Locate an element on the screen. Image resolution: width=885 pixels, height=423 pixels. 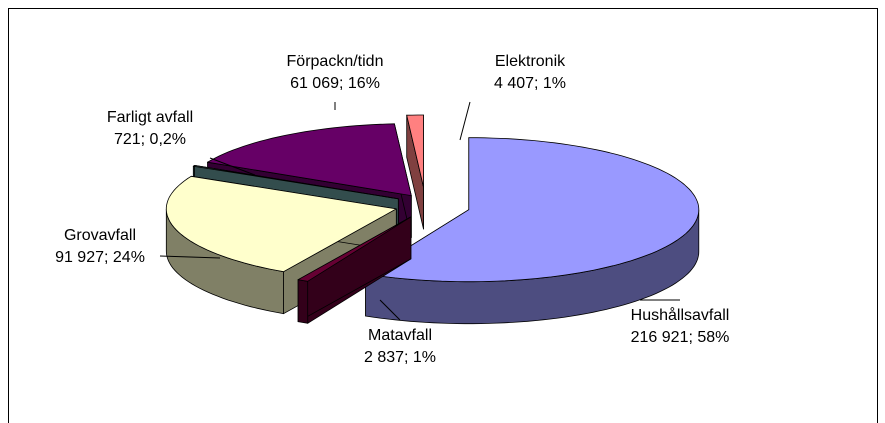
category-label: Förpackn/tidn is located at coordinates (335, 61).